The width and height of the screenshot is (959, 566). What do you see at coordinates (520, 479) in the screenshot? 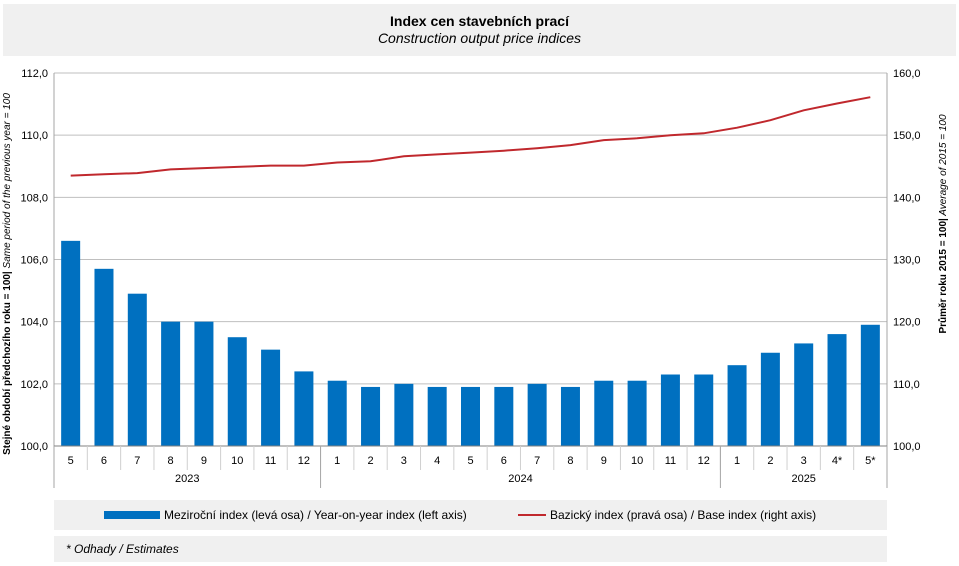
I see `year-label: 2024` at bounding box center [520, 479].